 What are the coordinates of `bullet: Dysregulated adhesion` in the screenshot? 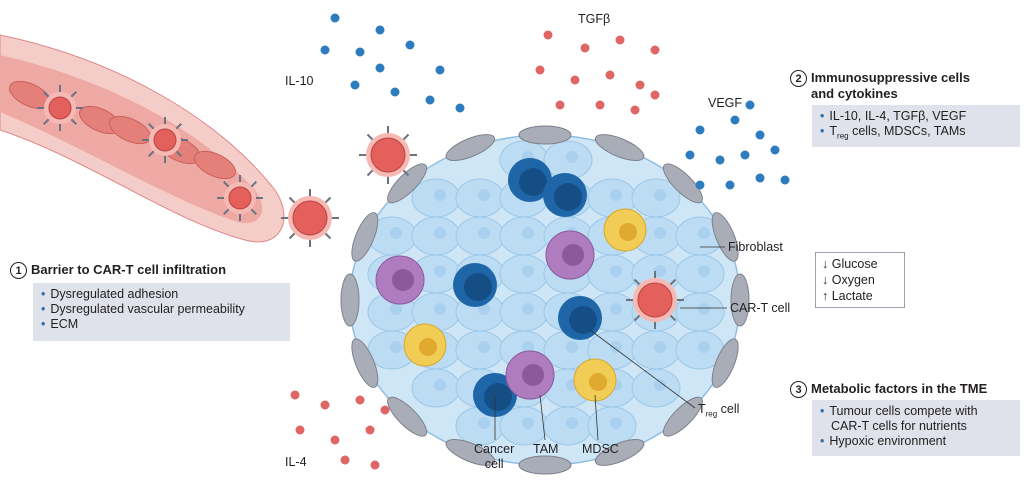 It's located at (161, 294).